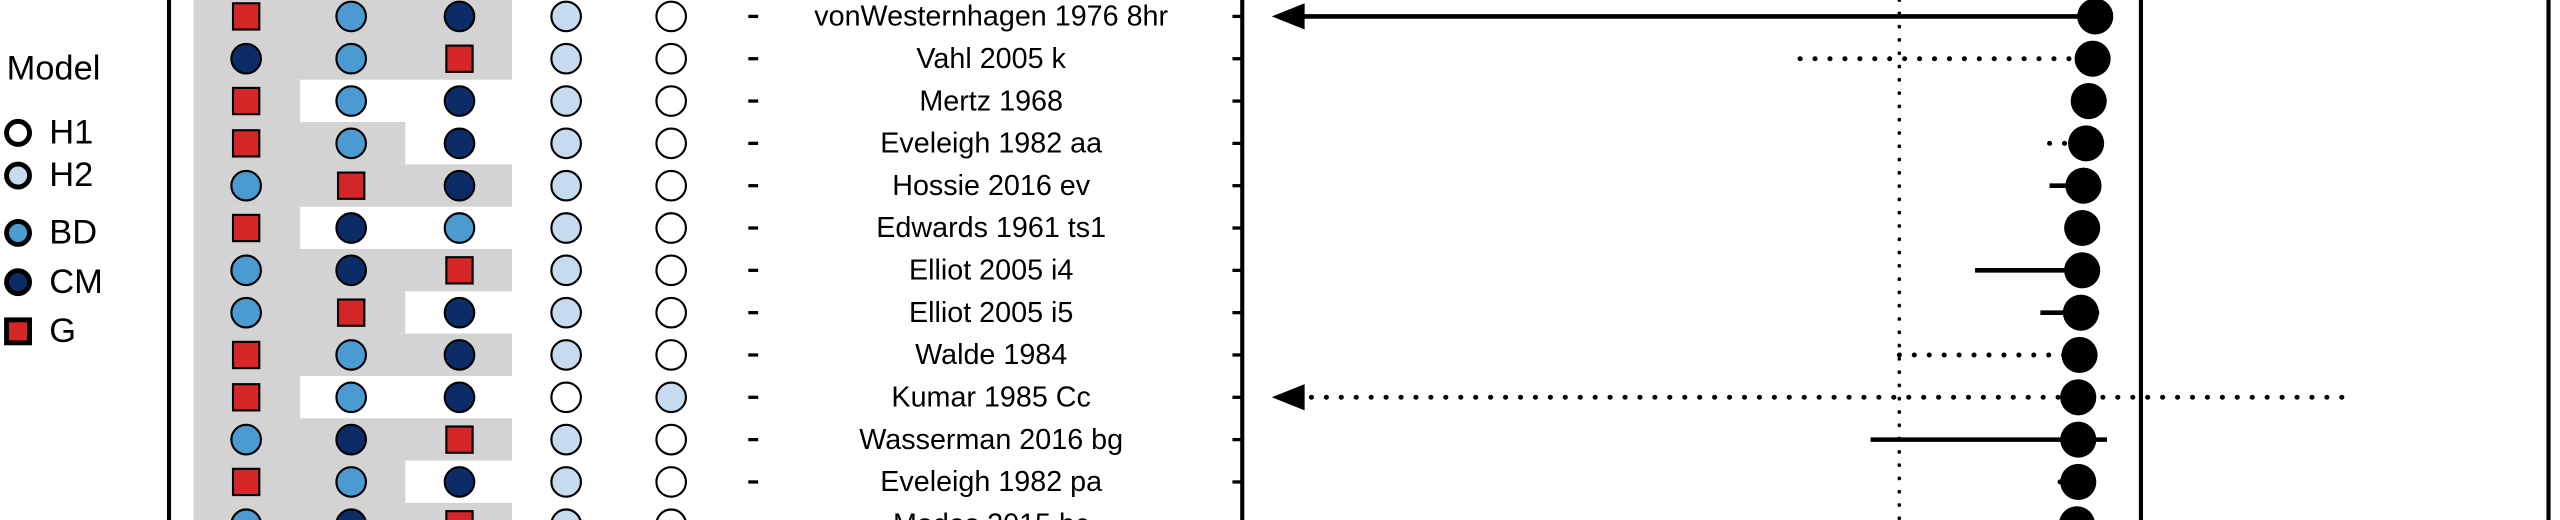 This screenshot has height=520, width=2560. I want to click on row-label: Kumar 1985 Cc, so click(990, 398).